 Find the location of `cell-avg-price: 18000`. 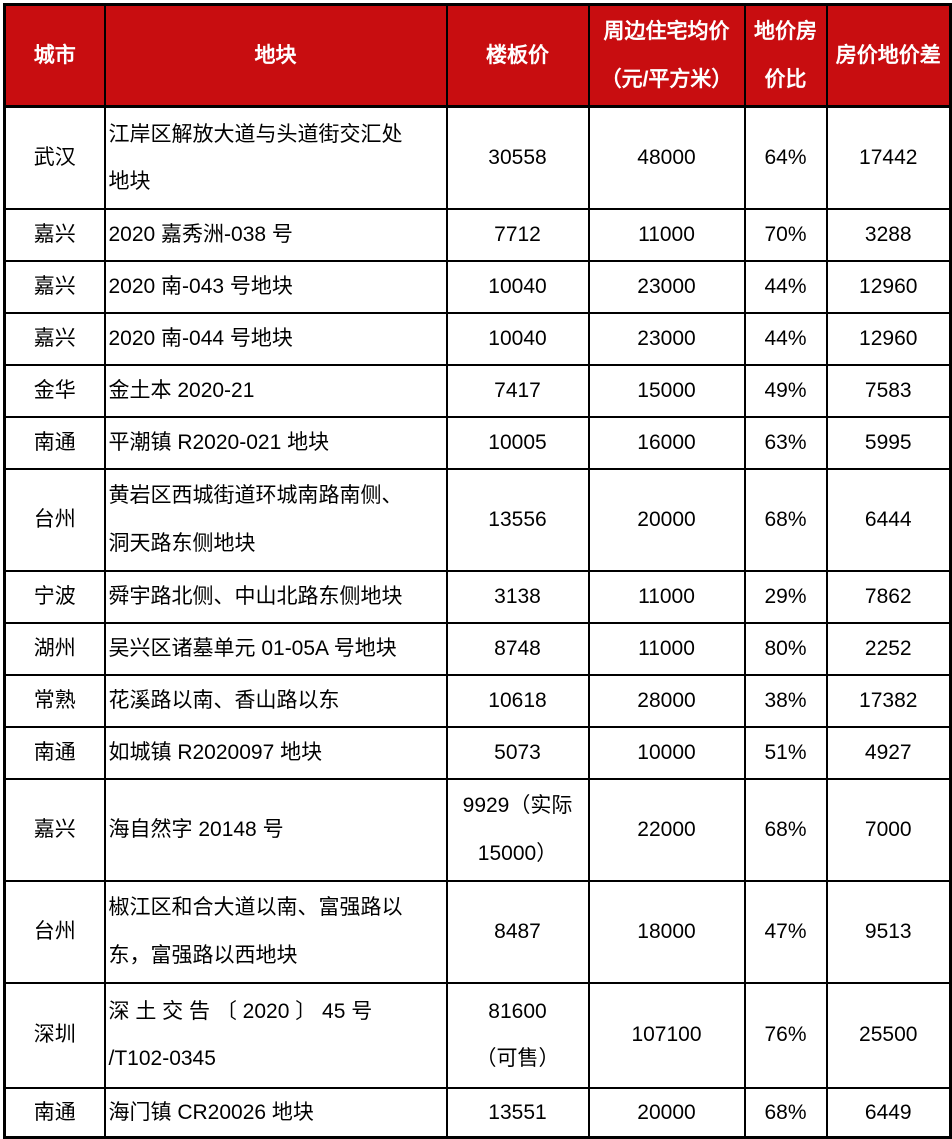

cell-avg-price: 18000 is located at coordinates (666, 931).